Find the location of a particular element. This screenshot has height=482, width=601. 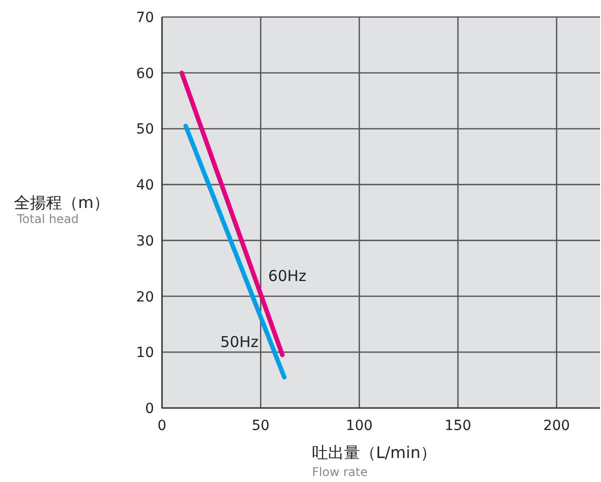

x-axis-title: 吐出量（L/min） is located at coordinates (374, 452).